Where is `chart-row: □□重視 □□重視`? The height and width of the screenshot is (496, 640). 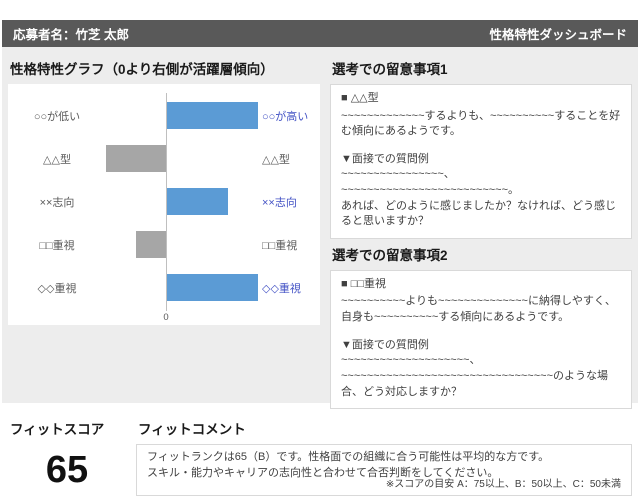
chart-row: □□重視 □□重視 is located at coordinates (164, 244).